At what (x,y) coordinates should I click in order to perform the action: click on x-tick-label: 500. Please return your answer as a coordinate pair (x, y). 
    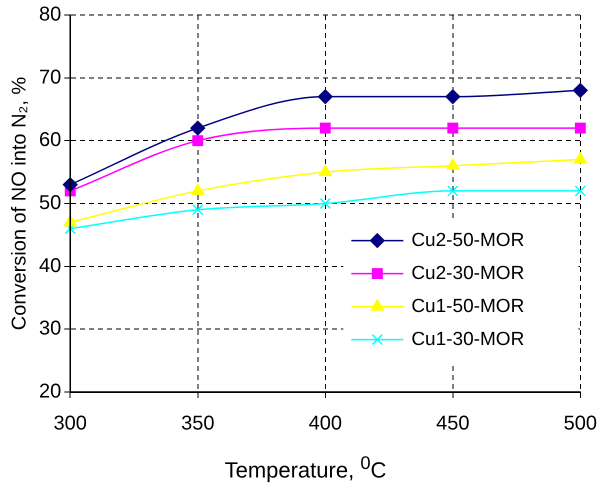
    Looking at the image, I should click on (581, 423).